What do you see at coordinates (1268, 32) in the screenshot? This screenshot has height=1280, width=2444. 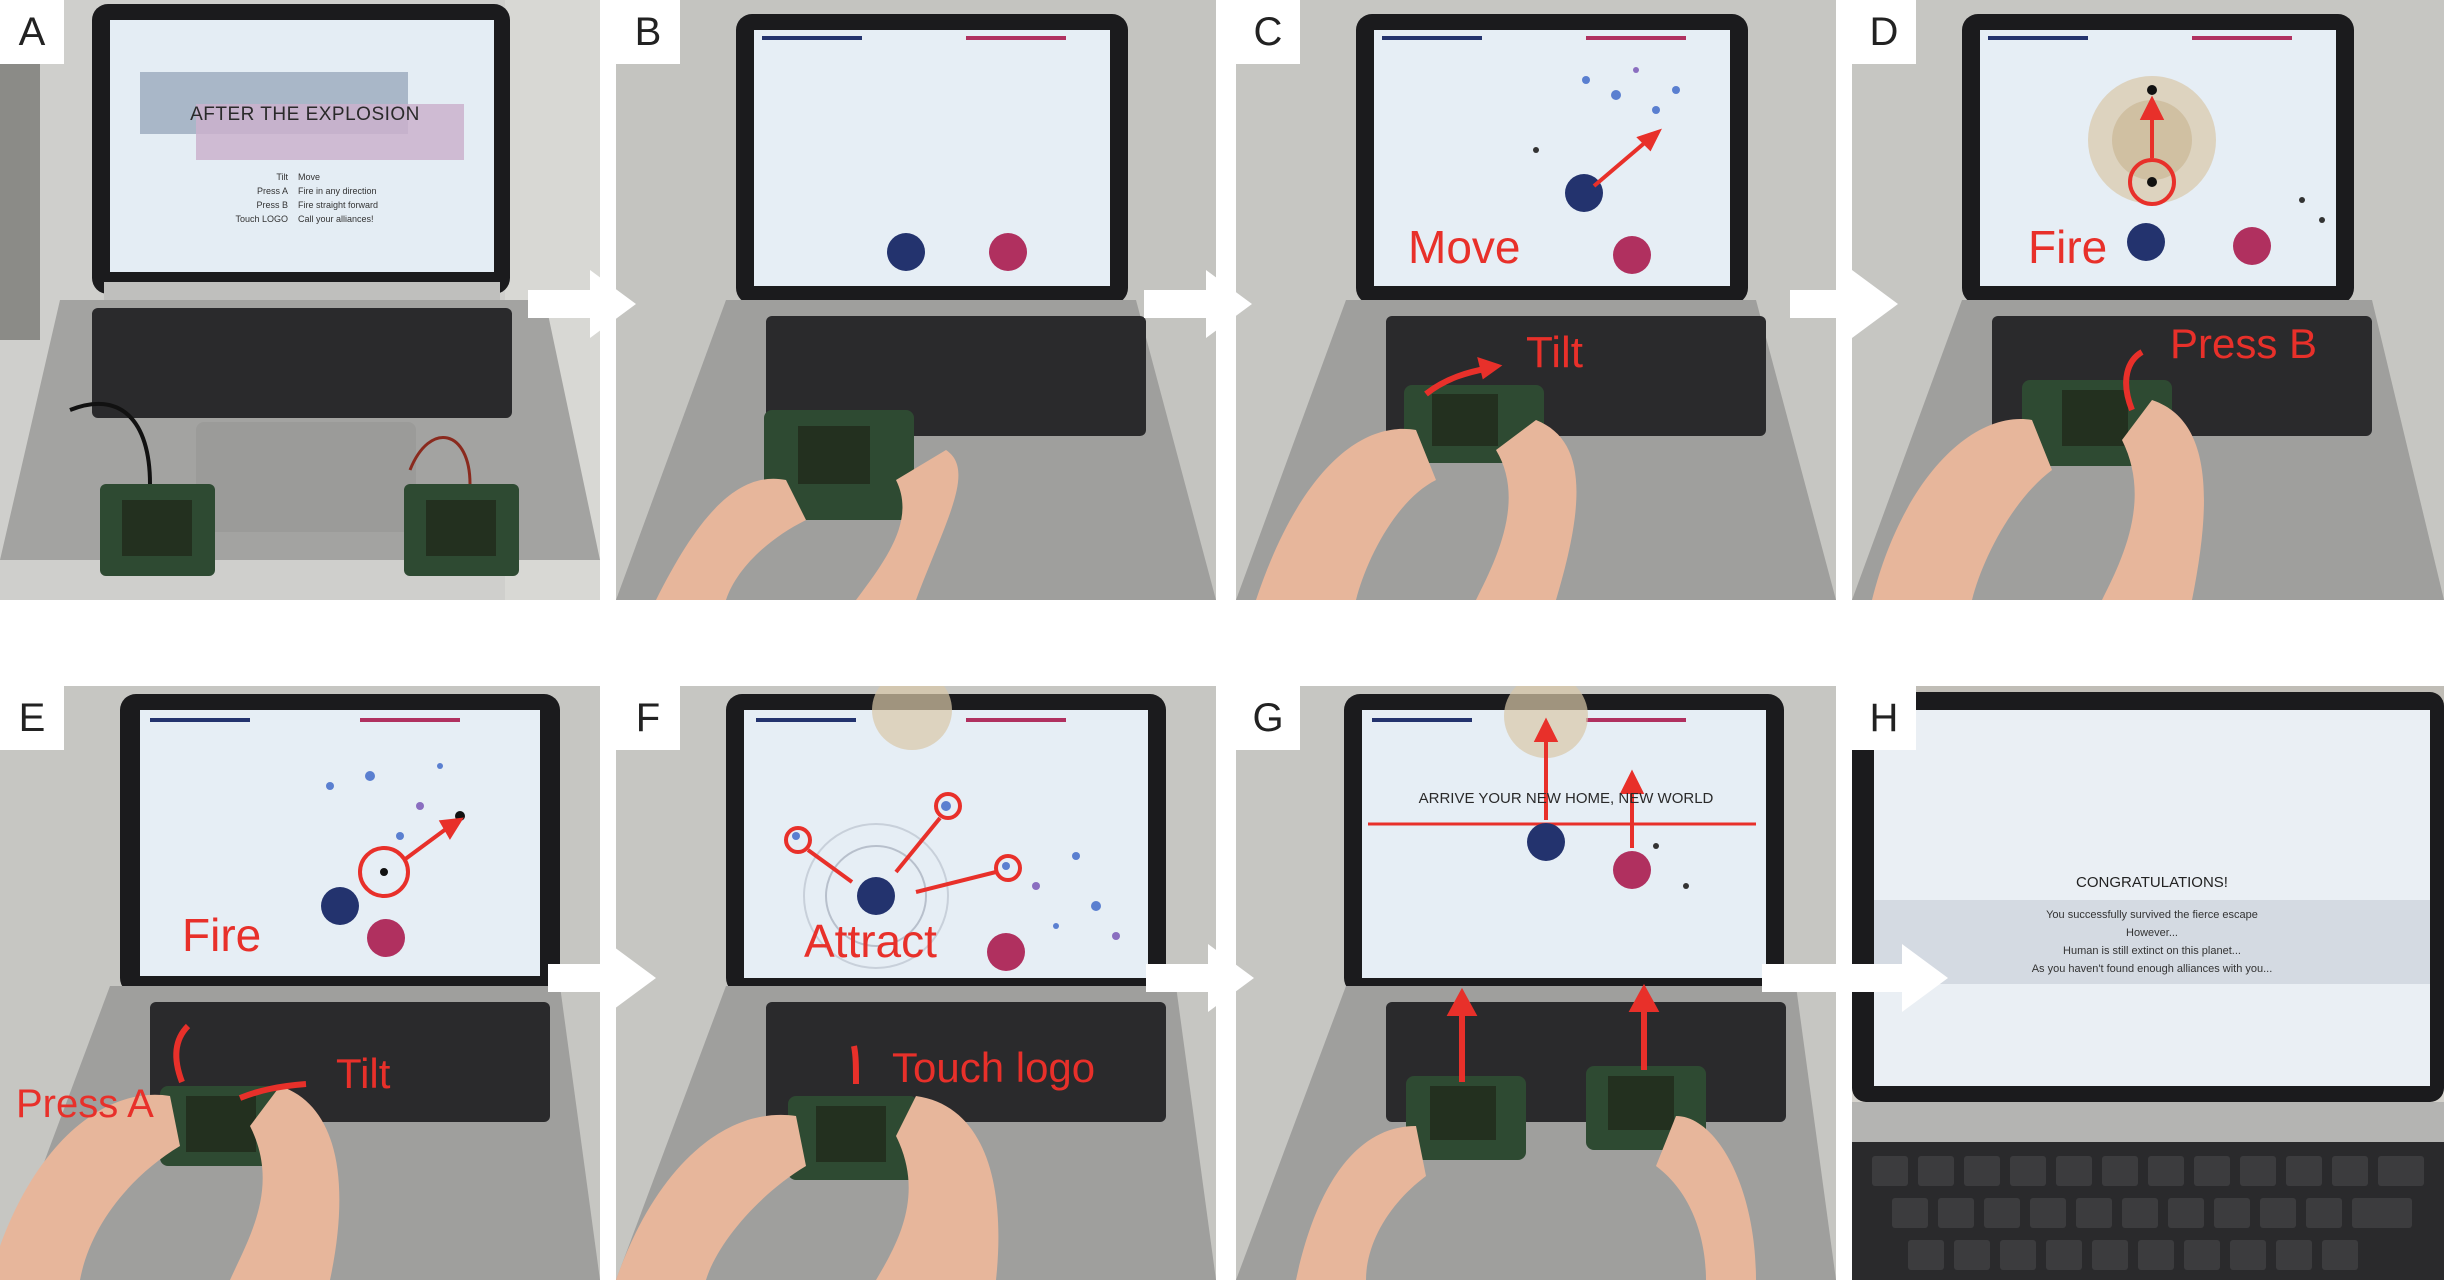 I see `panel-label-c: C` at bounding box center [1268, 32].